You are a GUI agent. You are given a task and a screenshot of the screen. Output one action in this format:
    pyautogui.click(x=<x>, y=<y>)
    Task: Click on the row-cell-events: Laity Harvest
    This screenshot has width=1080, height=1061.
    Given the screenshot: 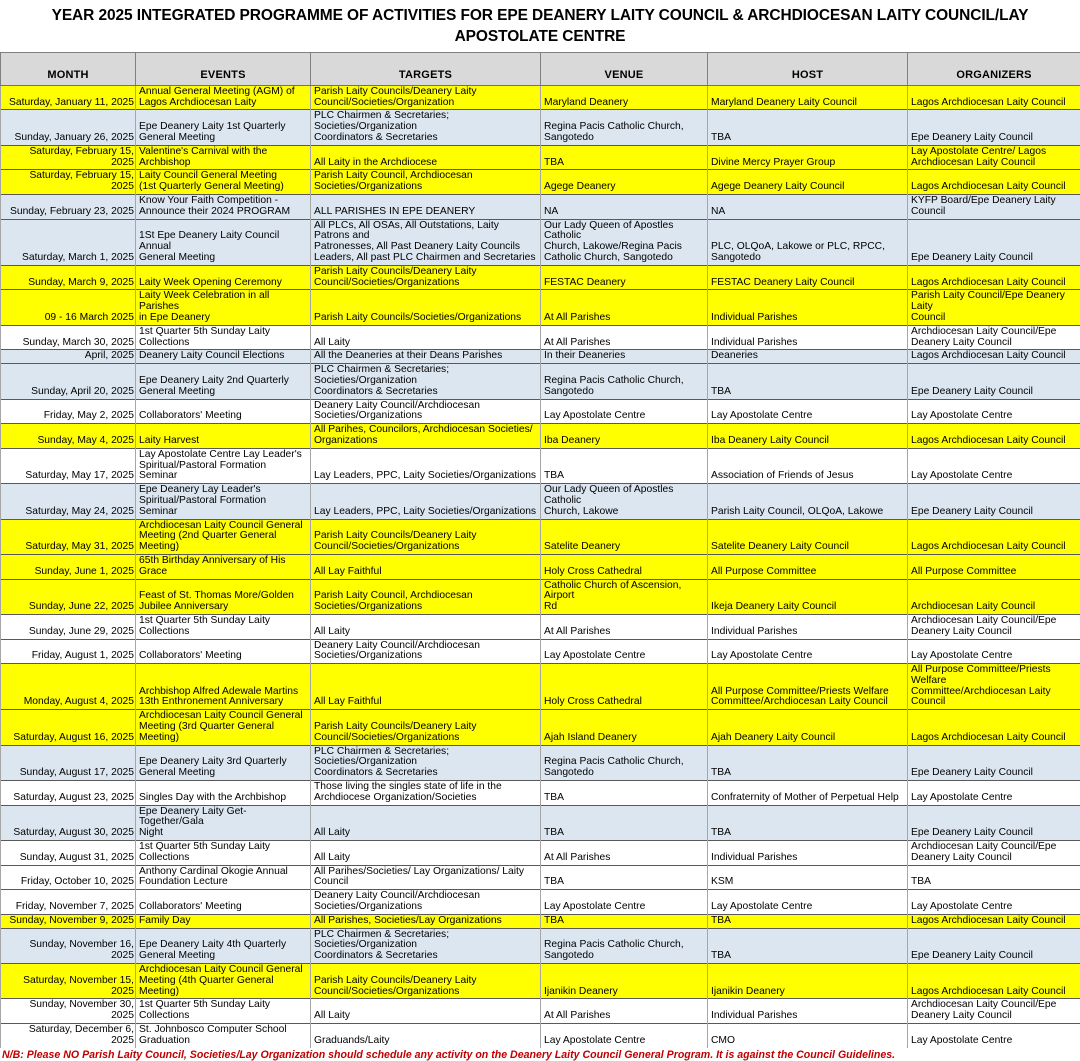 What is the action you would take?
    pyautogui.click(x=223, y=436)
    